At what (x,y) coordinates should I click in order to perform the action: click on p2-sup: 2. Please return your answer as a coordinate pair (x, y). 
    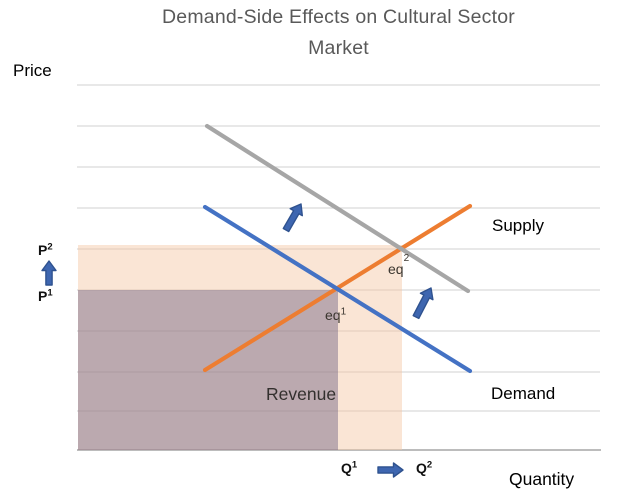
    Looking at the image, I should click on (50, 247).